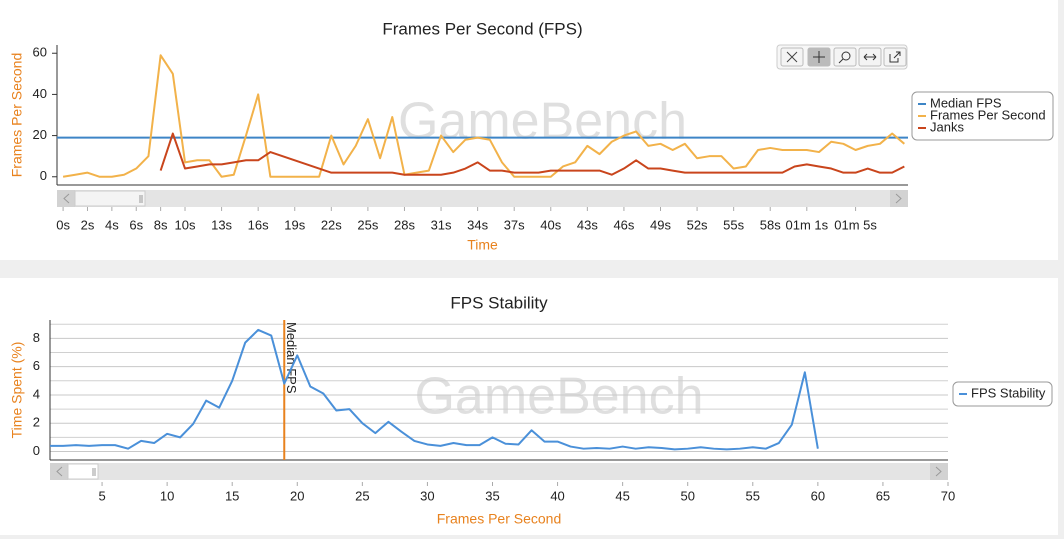 Image resolution: width=1064 pixels, height=539 pixels. Describe the element at coordinates (88, 224) in the screenshot. I see `x-tick-label: 2s` at that location.